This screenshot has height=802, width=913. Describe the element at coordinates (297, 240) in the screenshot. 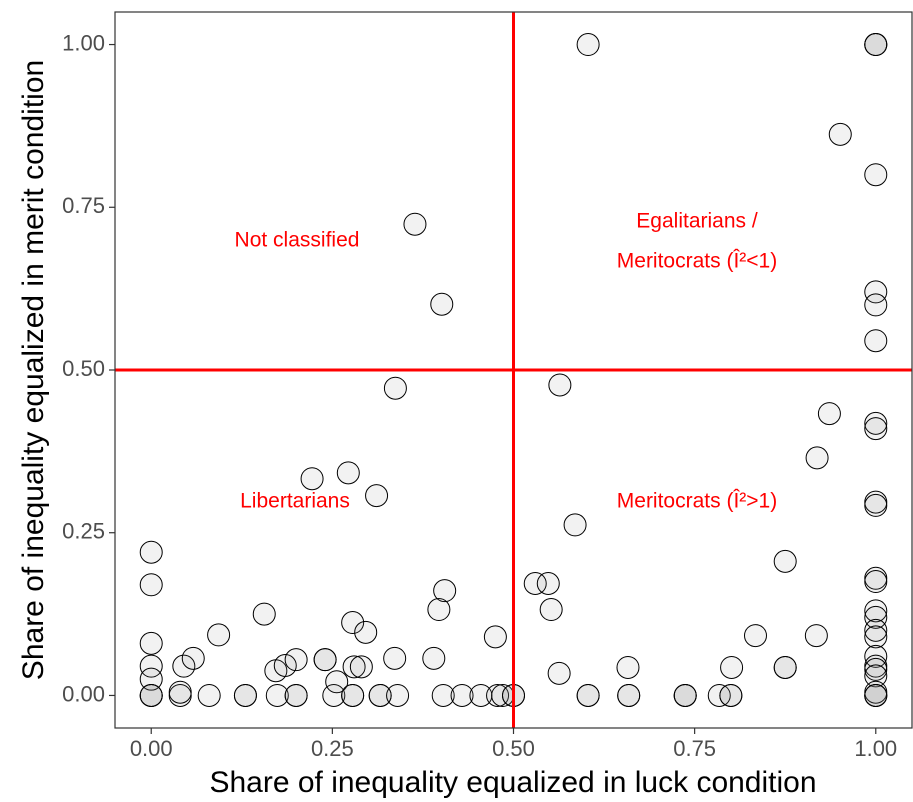

I see `annotation: Not classified` at that location.